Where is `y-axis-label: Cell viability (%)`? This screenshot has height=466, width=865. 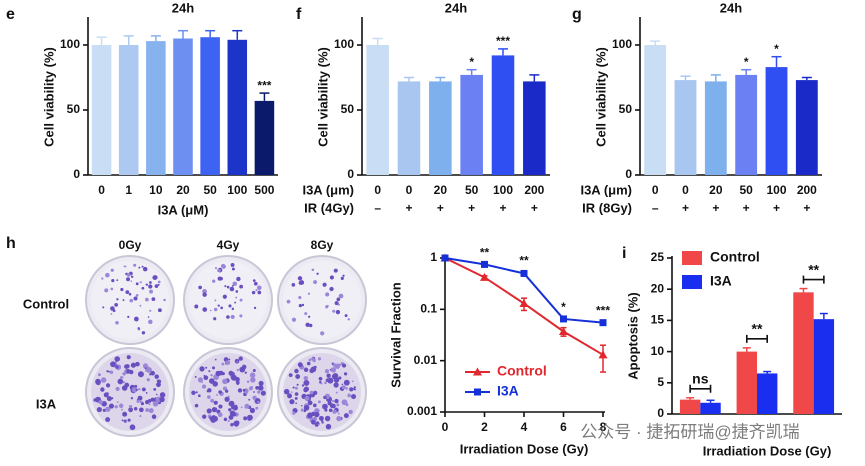
y-axis-label: Cell viability (%) is located at coordinates (48, 97).